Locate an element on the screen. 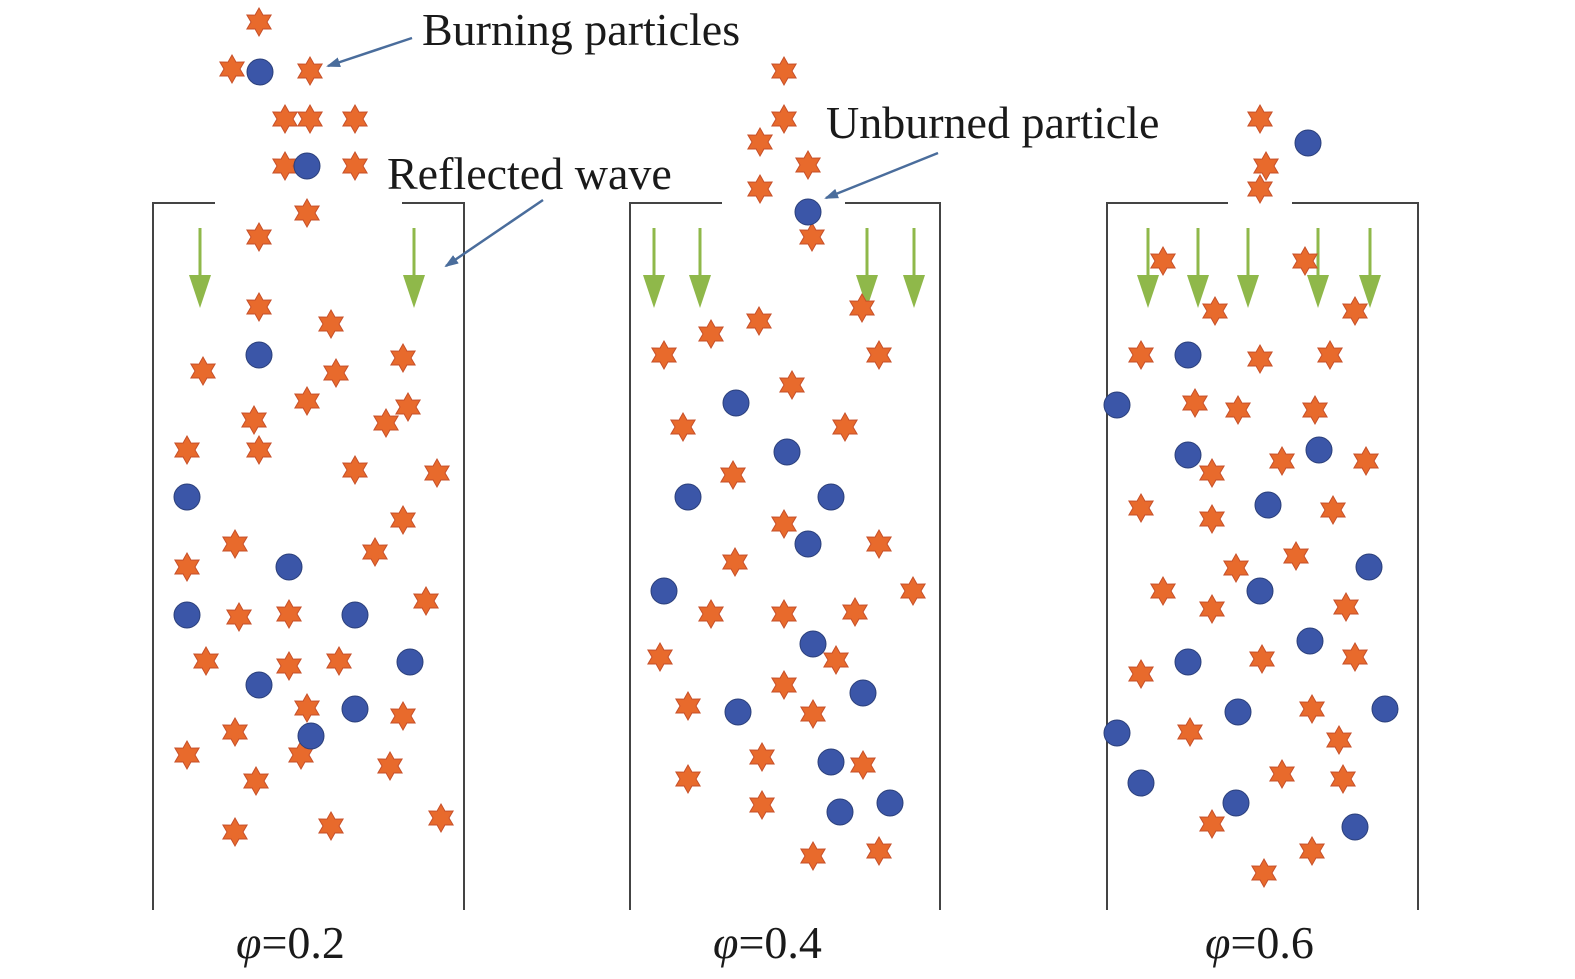 This screenshot has height=979, width=1575. caption-value: =0.2 is located at coordinates (302, 942).